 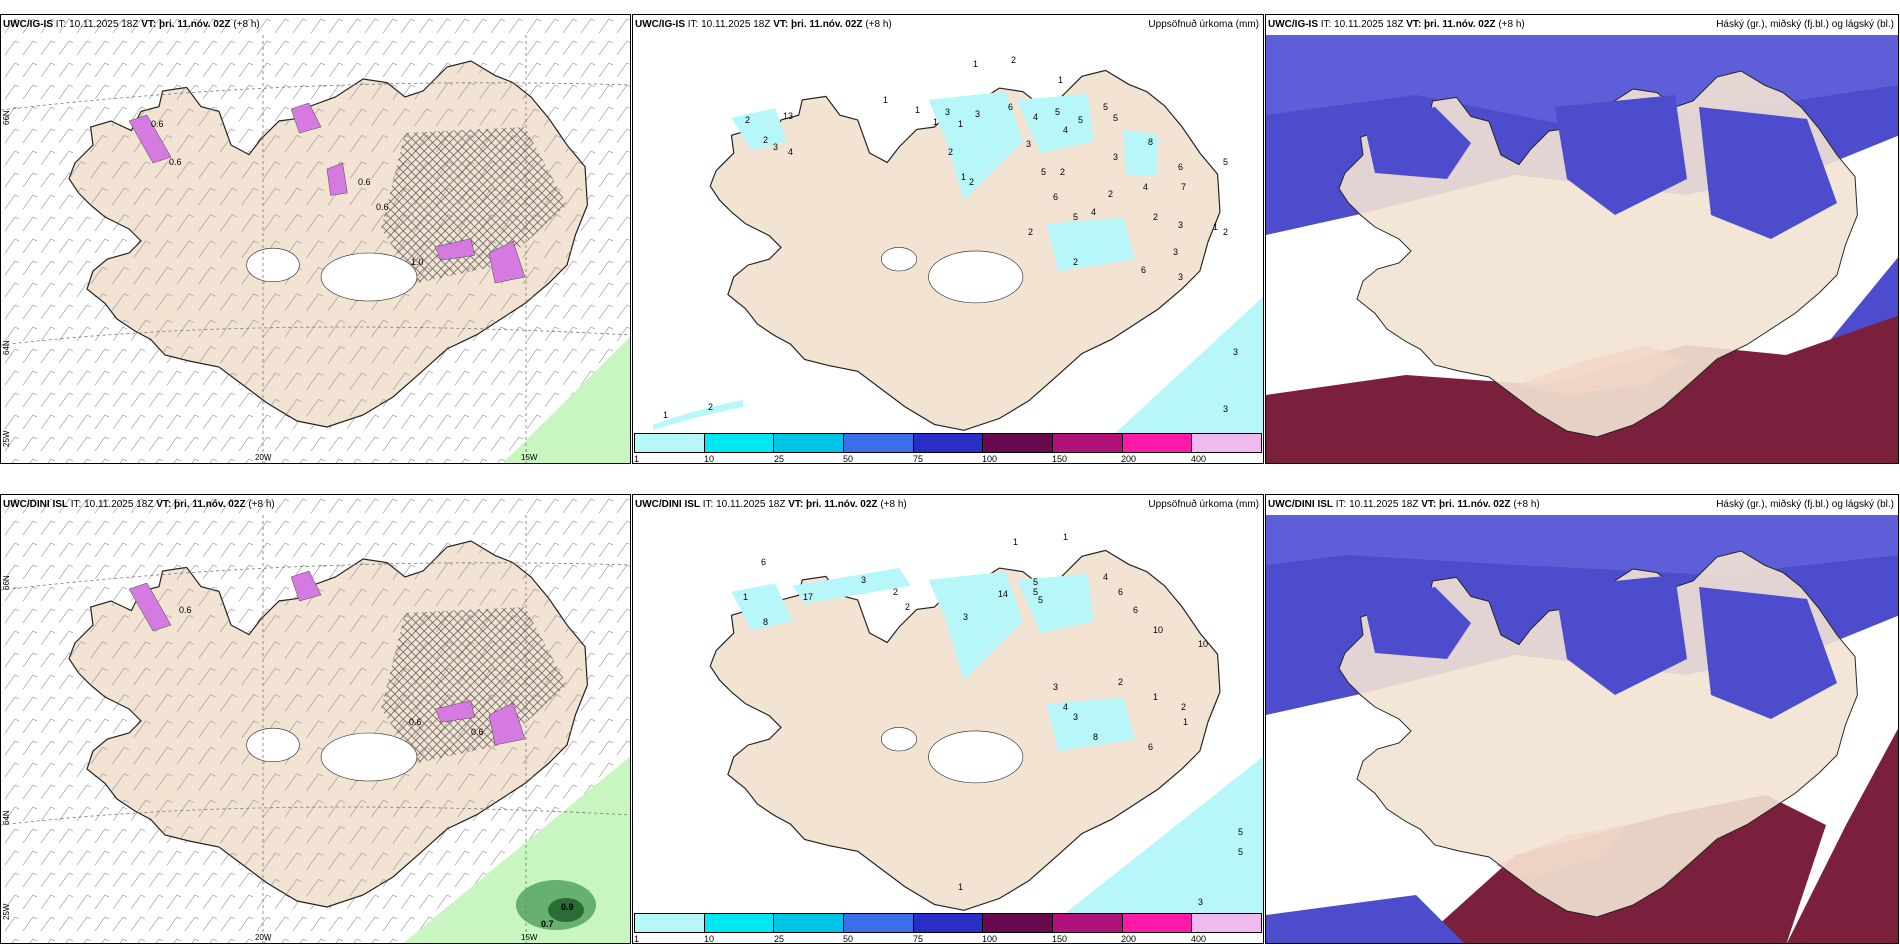 What do you see at coordinates (1199, 459) in the screenshot?
I see `legend-tick: 400` at bounding box center [1199, 459].